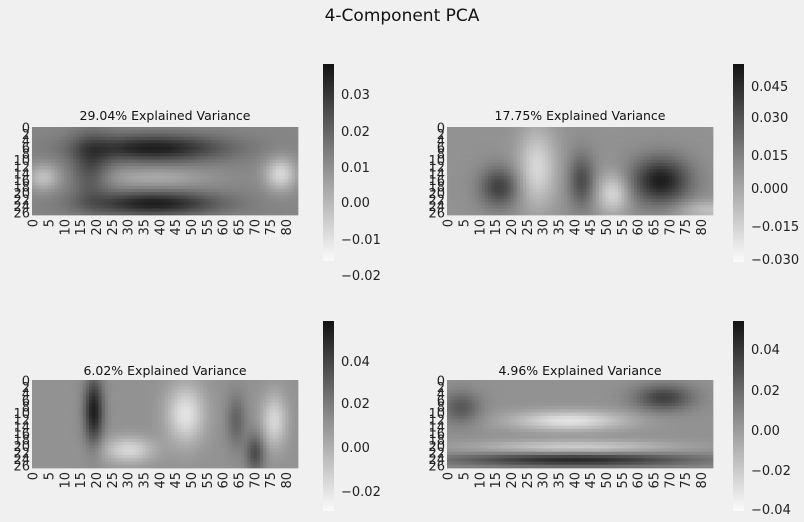  Describe the element at coordinates (164, 370) in the screenshot. I see `panel-title: 6.02% Explained Variance` at that location.